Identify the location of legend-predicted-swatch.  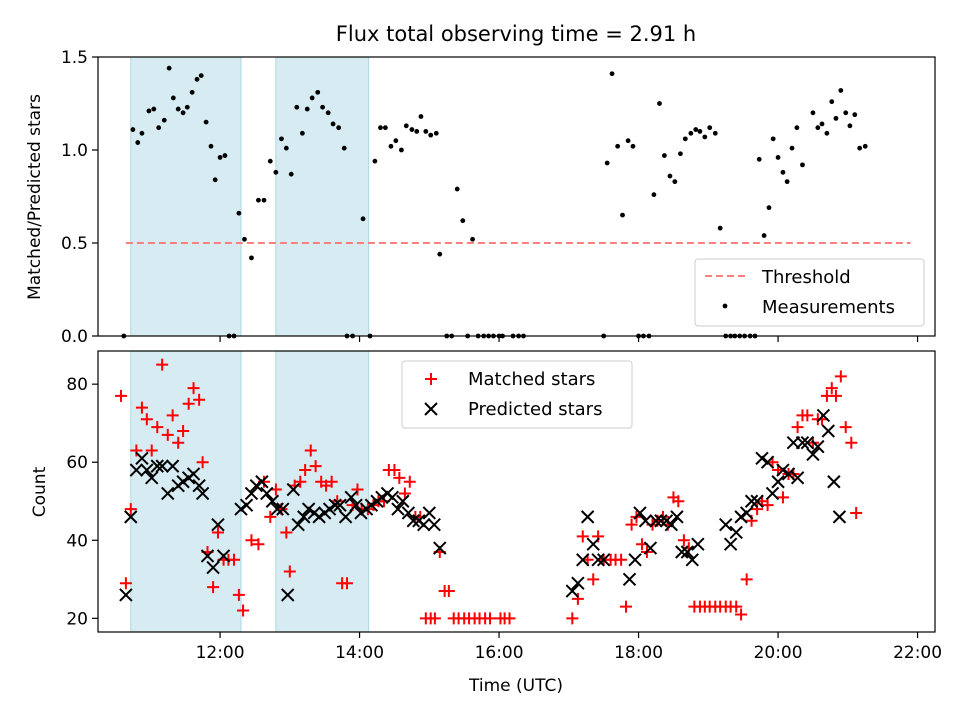
(431, 409).